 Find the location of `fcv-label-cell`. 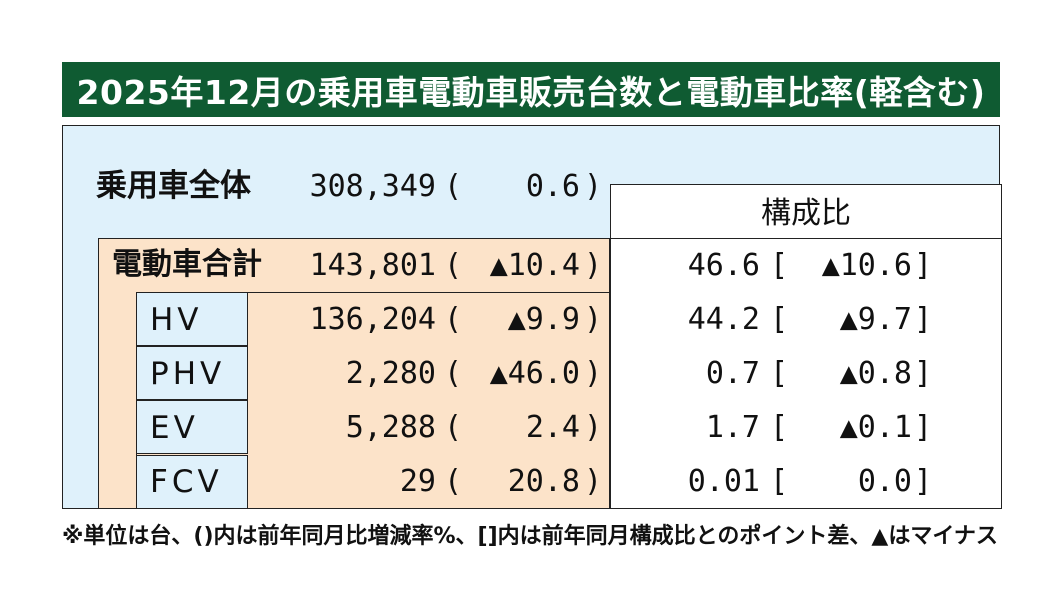

fcv-label-cell is located at coordinates (192, 482).